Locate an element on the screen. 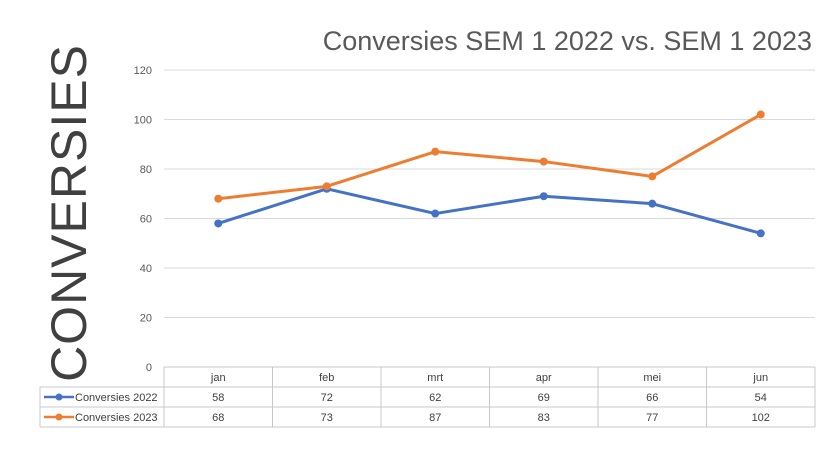  y-tick-label: 20 is located at coordinates (146, 319).